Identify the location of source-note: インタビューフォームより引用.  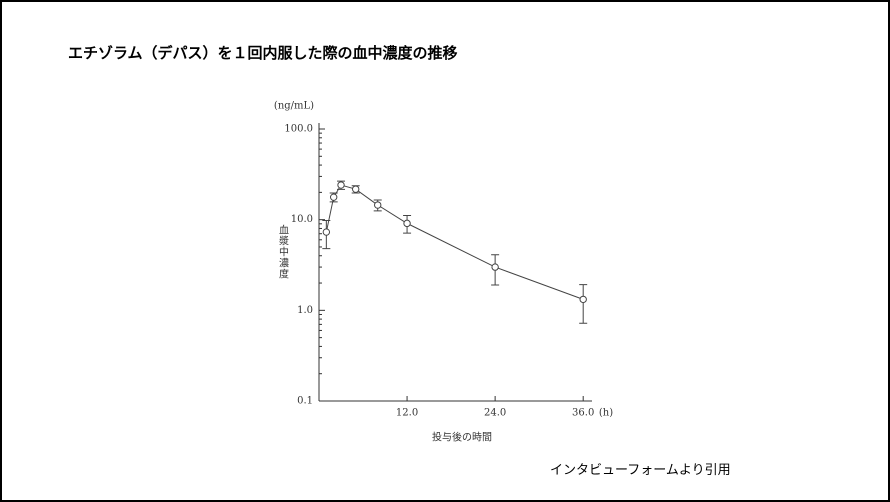
(640, 470).